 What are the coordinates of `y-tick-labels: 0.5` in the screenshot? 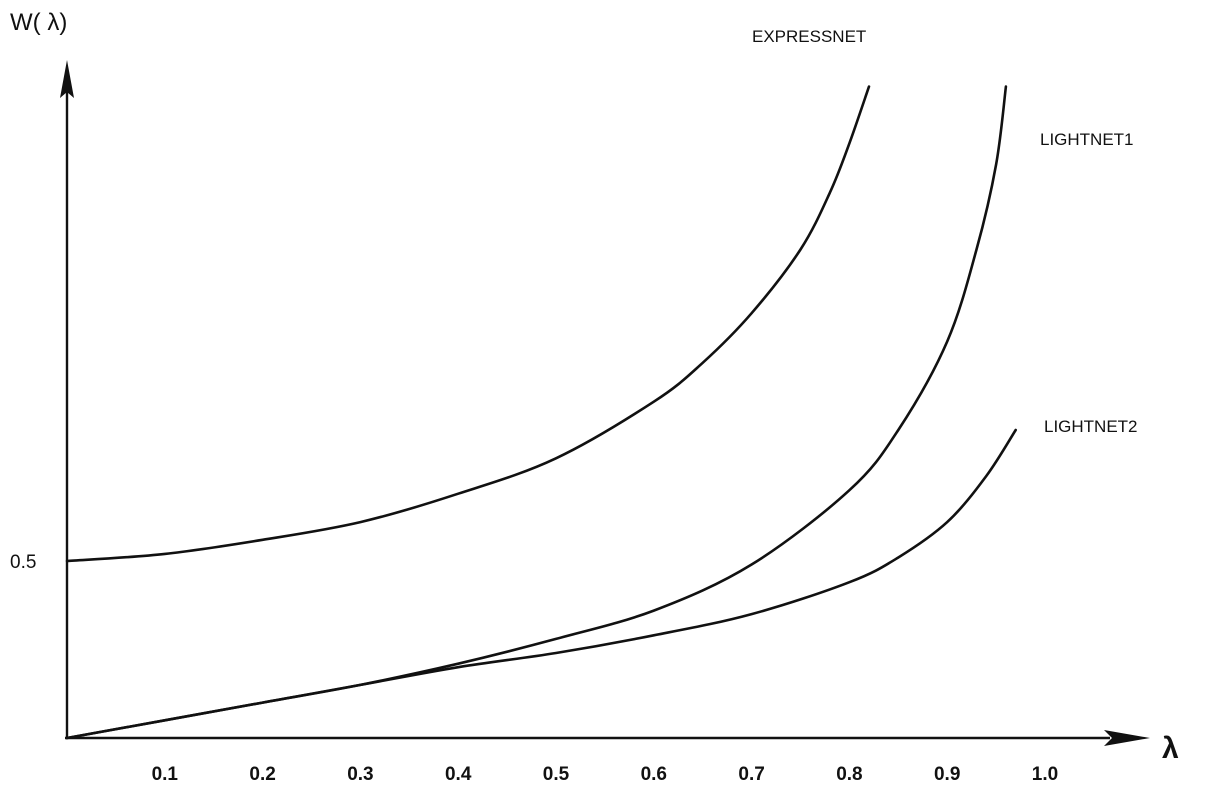 It's located at (23, 562).